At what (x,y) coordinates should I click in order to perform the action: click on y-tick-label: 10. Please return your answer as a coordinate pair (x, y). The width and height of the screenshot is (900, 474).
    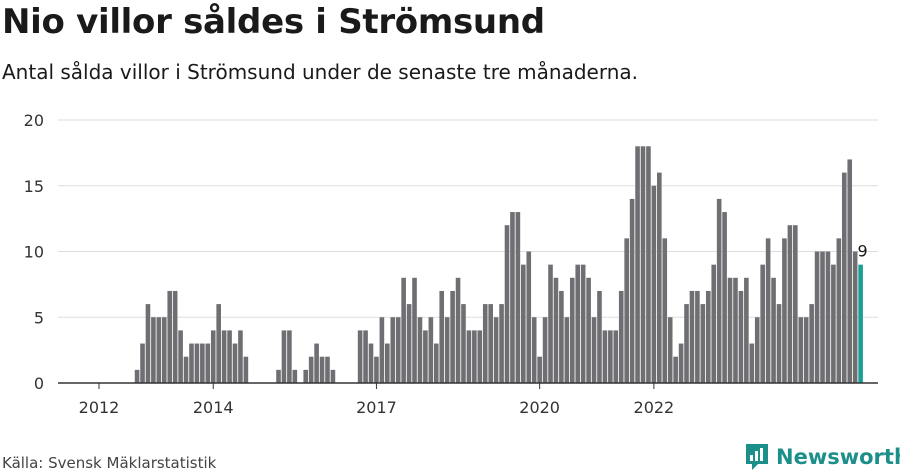
    Looking at the image, I should click on (34, 252).